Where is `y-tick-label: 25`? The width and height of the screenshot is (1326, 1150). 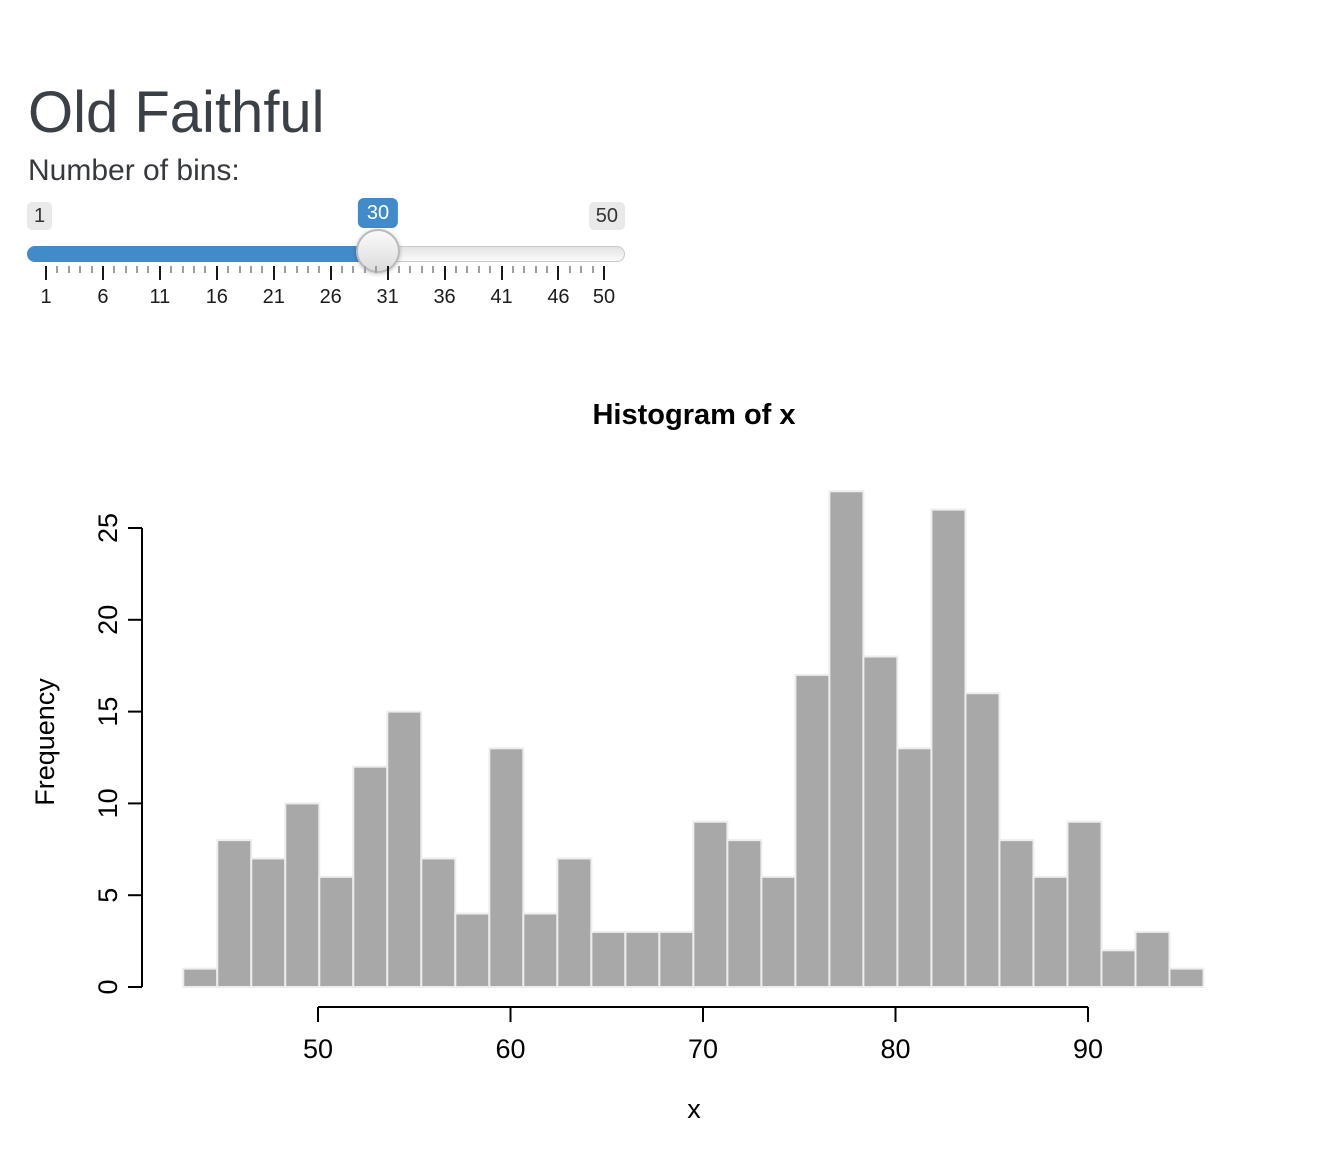
y-tick-label: 25 is located at coordinates (108, 528).